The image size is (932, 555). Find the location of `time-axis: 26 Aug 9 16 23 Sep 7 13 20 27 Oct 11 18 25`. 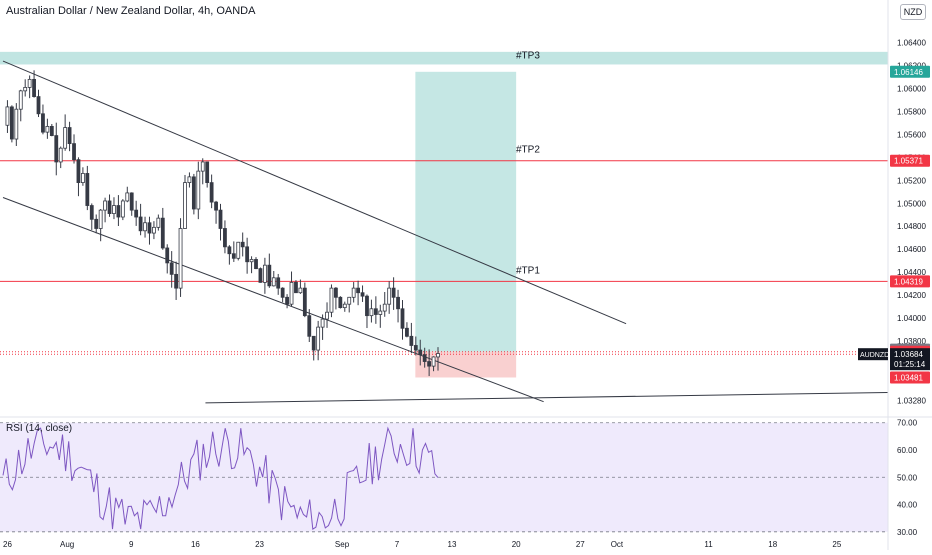

time-axis: 26 Aug 9 16 23 Sep 7 13 20 27 Oct 11 18 25 is located at coordinates (422, 544).